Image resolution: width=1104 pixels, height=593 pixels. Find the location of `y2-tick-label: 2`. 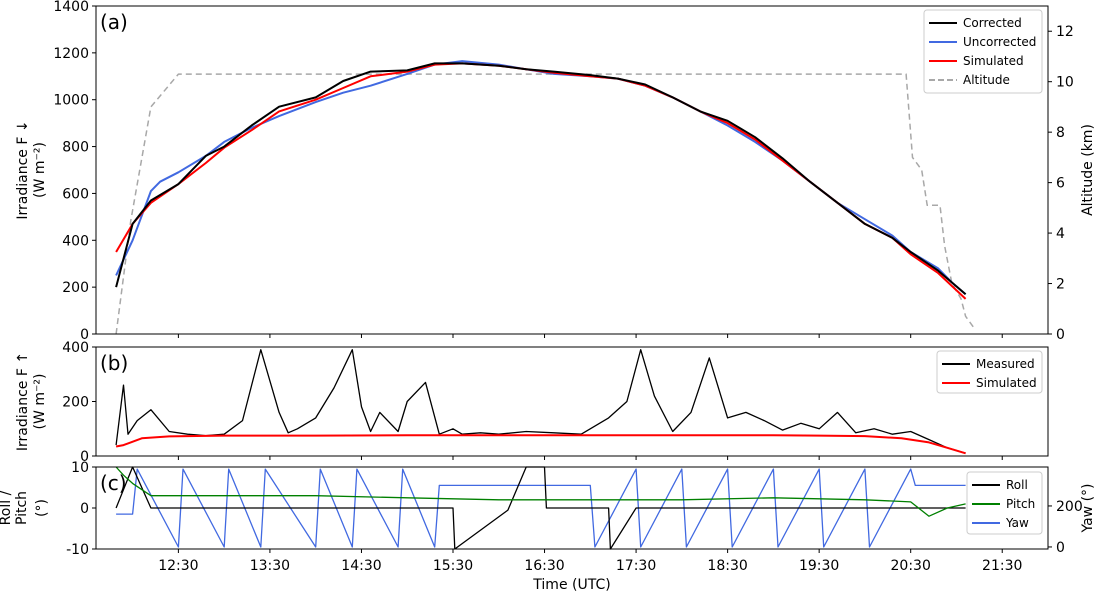

y2-tick-label: 2 is located at coordinates (1060, 285).